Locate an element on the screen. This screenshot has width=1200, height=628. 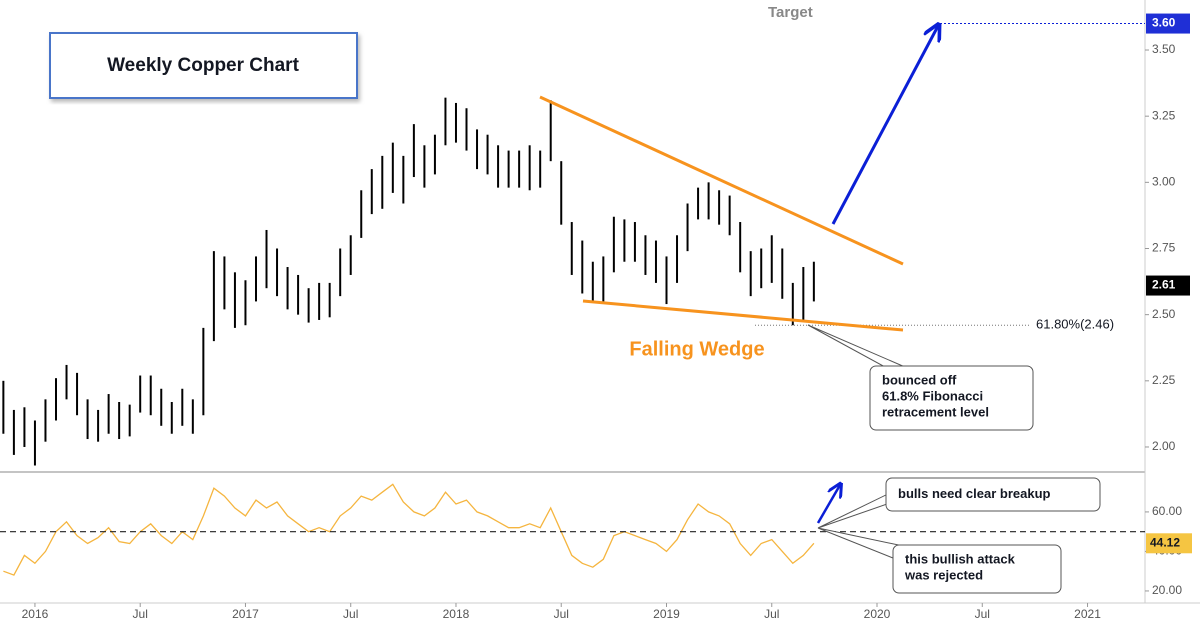
y-tick-label: 60.00 is located at coordinates (1167, 511).